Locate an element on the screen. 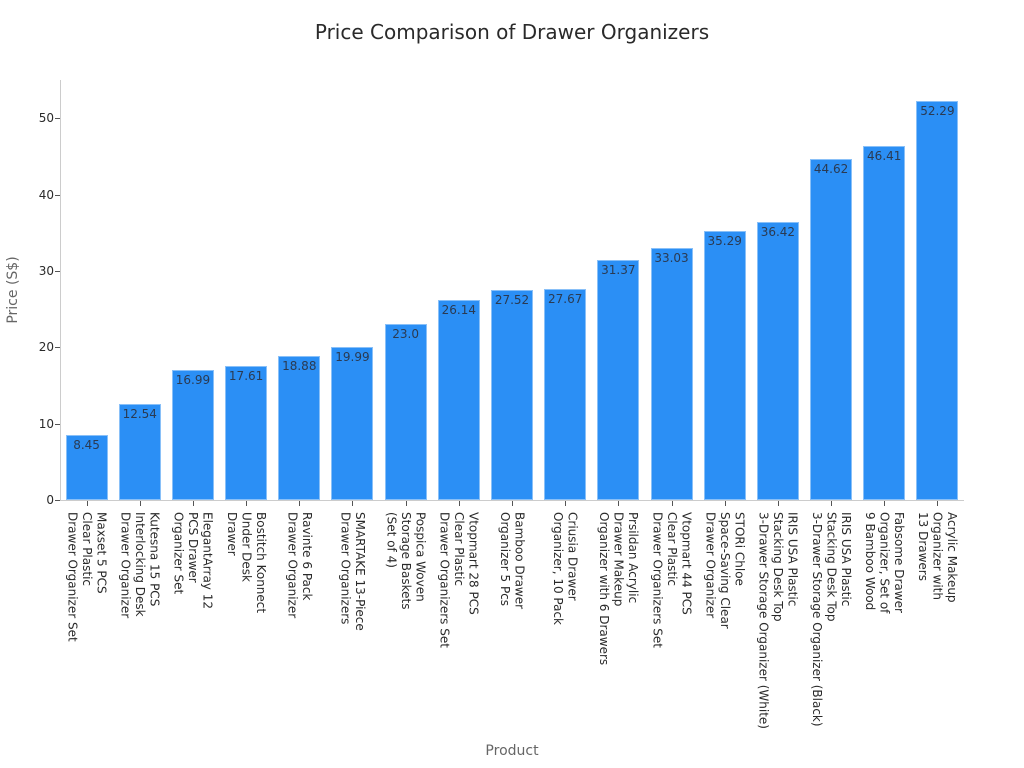 Image resolution: width=1024 pixels, height=768 pixels. bar-value-label: 8.45 is located at coordinates (86, 445).